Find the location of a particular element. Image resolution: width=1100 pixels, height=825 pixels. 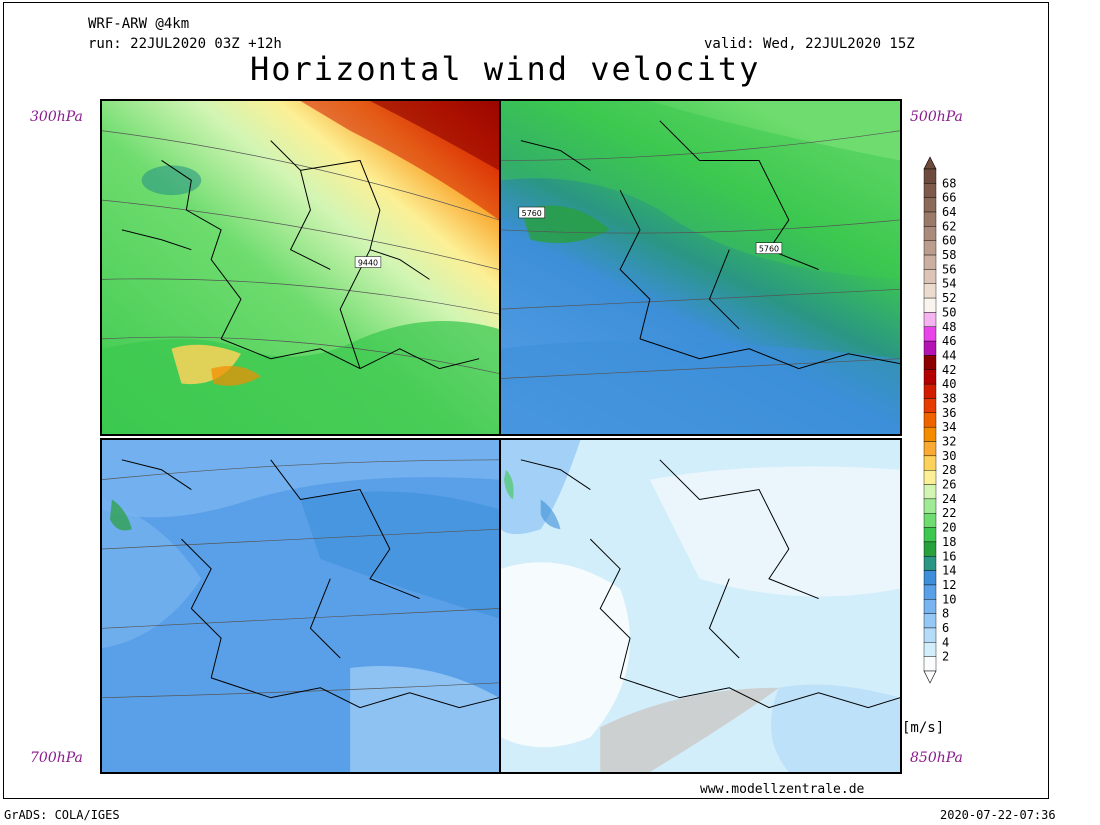

footer-timestamp: 2020-07-22-07:36 is located at coordinates (998, 815).